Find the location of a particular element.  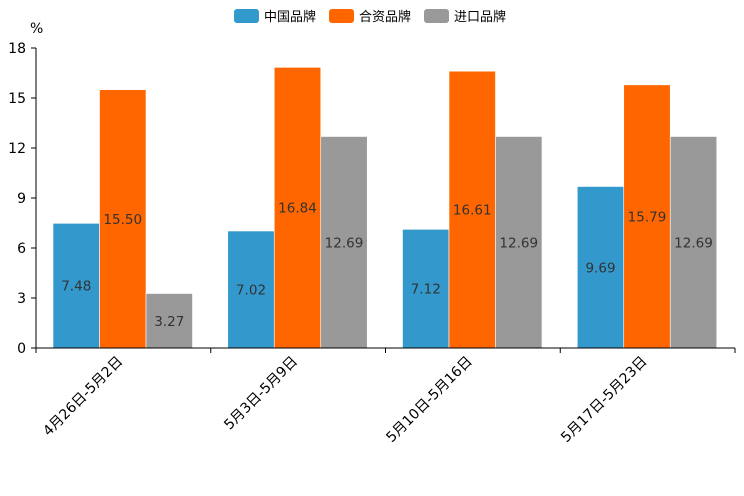

bar-value-label: 7.02 is located at coordinates (251, 291).